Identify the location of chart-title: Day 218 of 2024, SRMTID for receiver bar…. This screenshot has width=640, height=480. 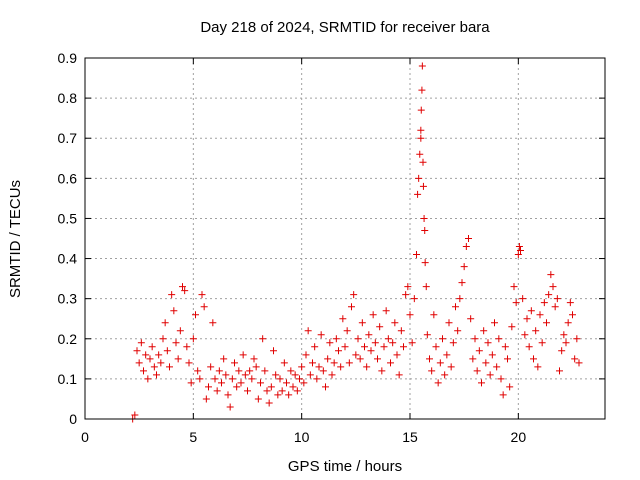
(345, 27).